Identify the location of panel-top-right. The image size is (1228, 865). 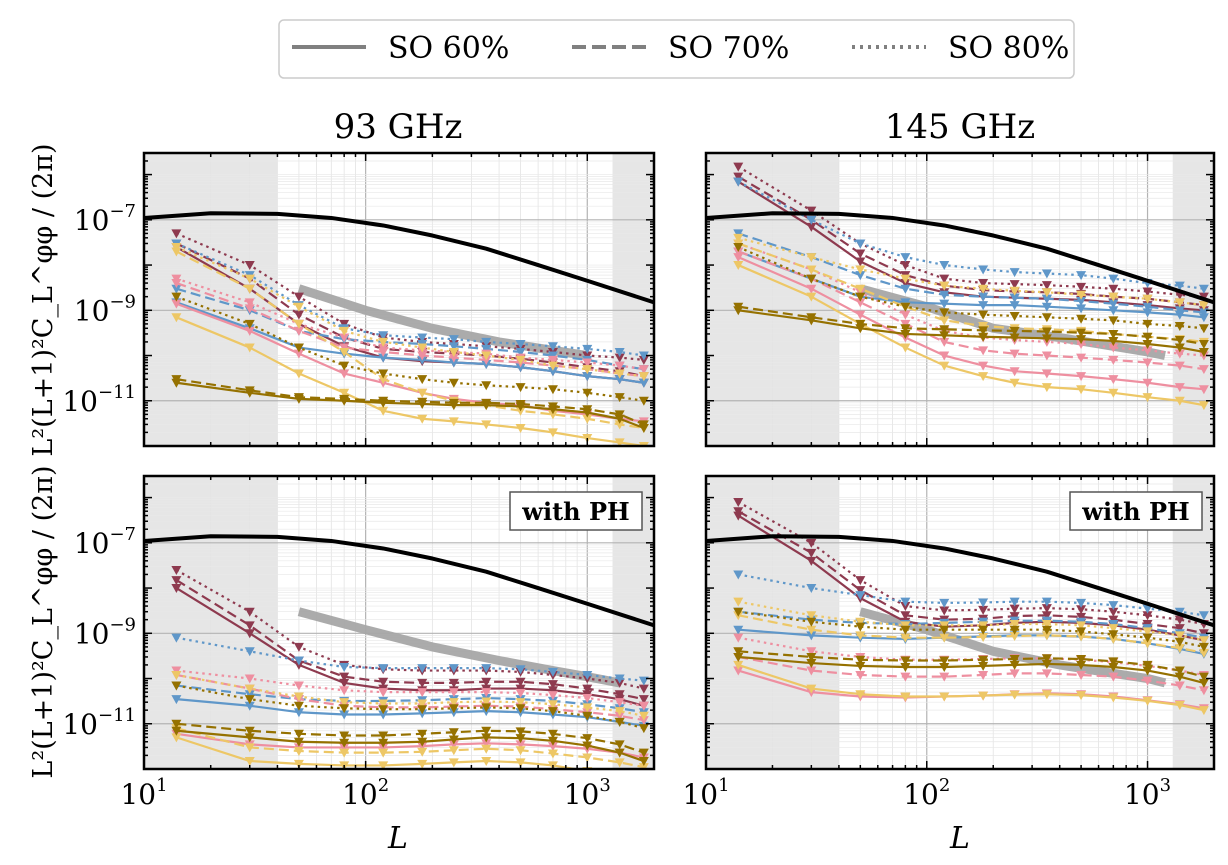
(960, 299).